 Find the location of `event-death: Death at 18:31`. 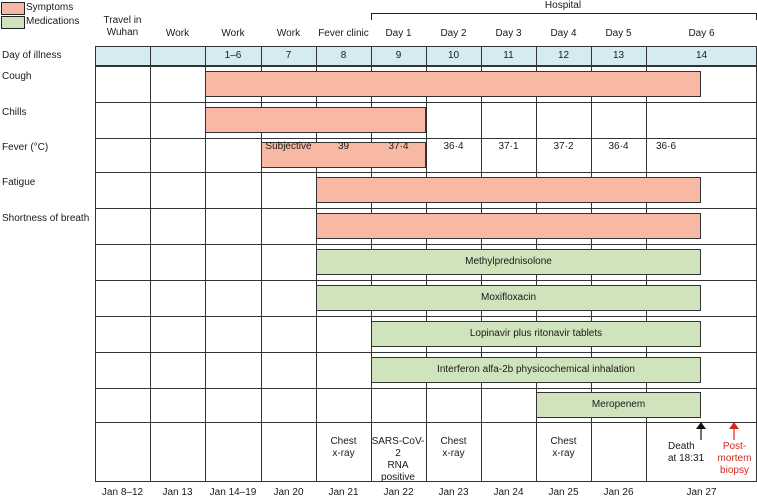

event-death: Death at 18:31 is located at coordinates (686, 452).